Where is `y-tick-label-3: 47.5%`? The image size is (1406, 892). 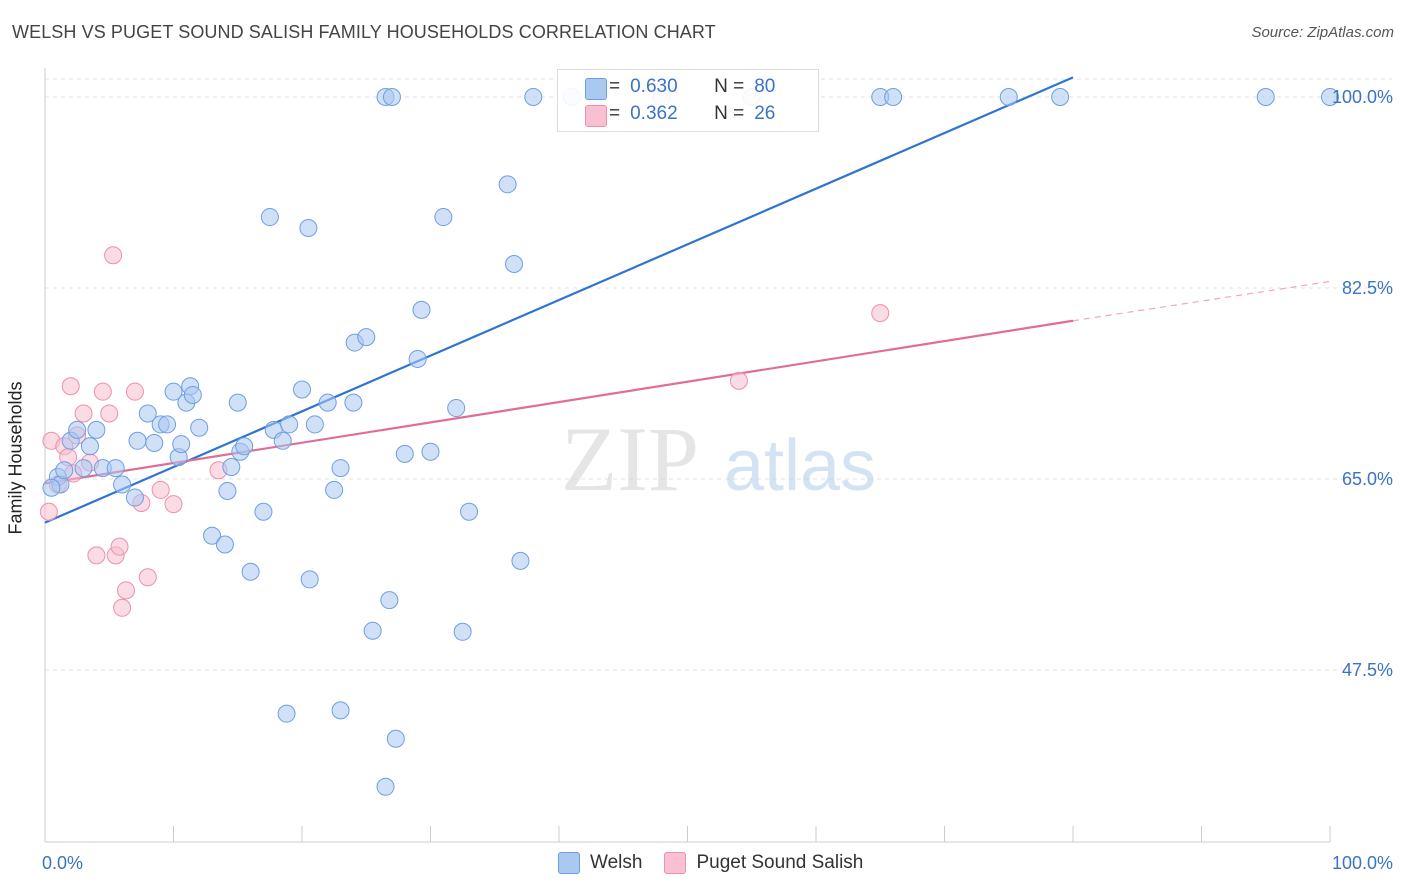 y-tick-label-3: 47.5% is located at coordinates (1367, 670).